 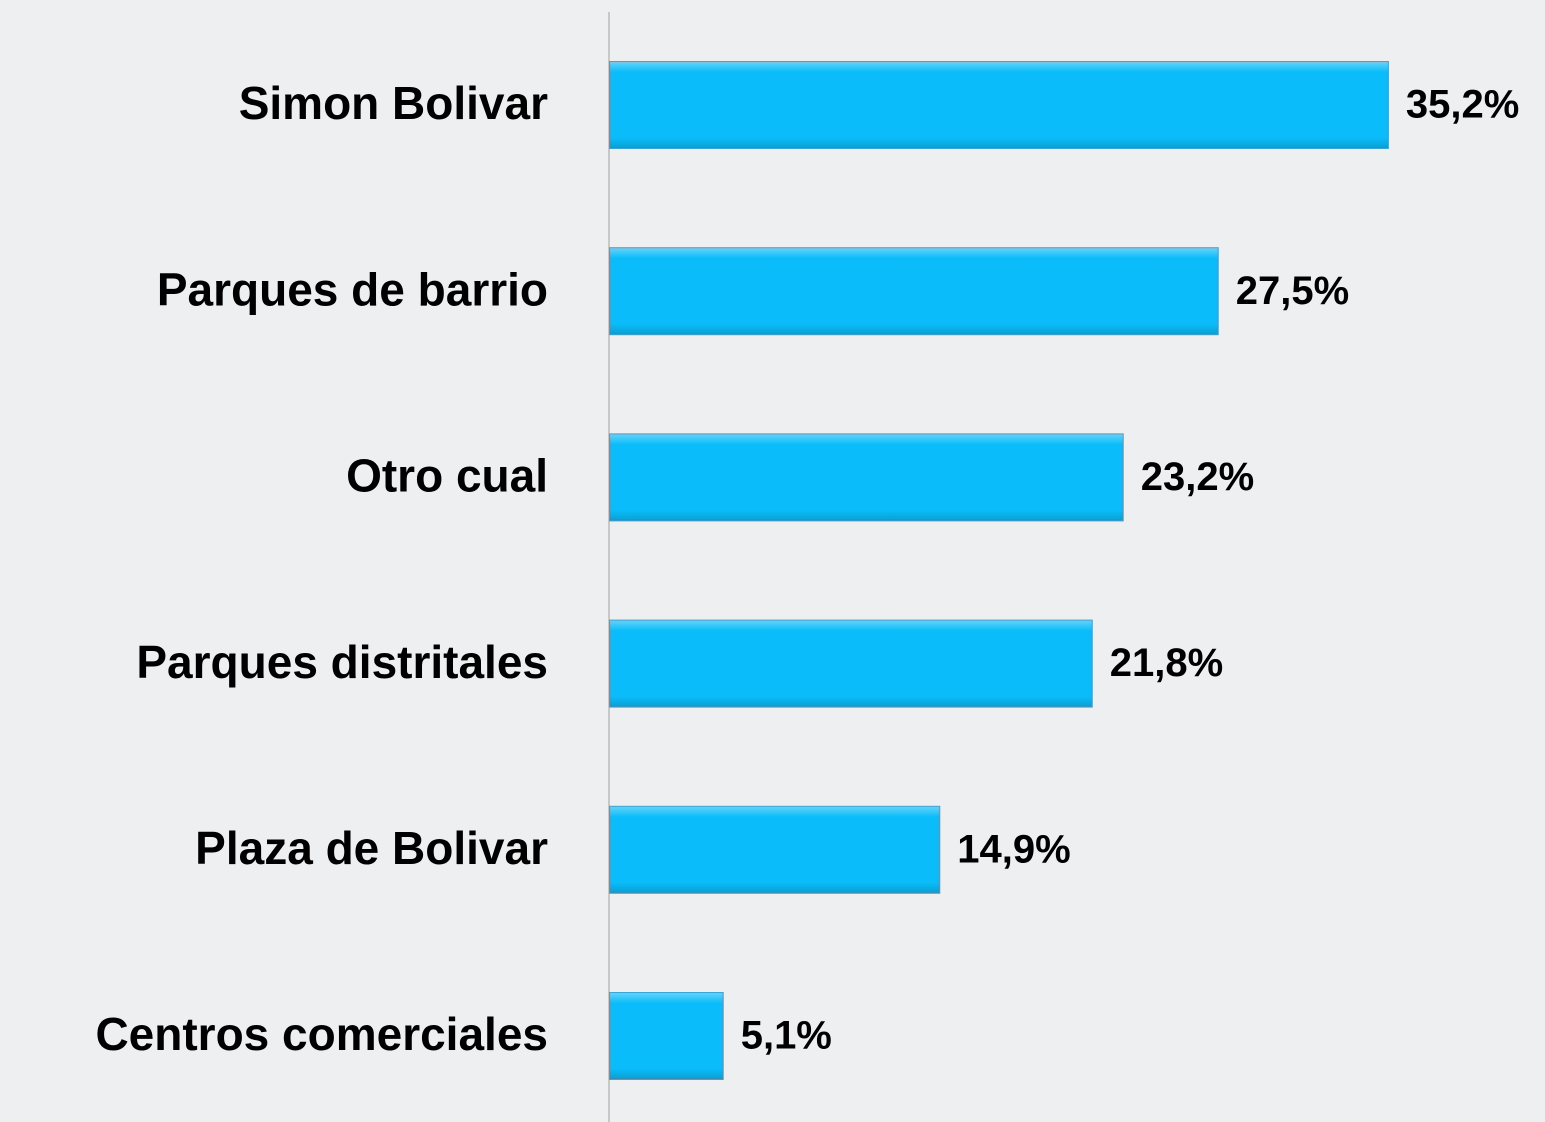 I want to click on value-label: 27,5%, so click(x=1292, y=291).